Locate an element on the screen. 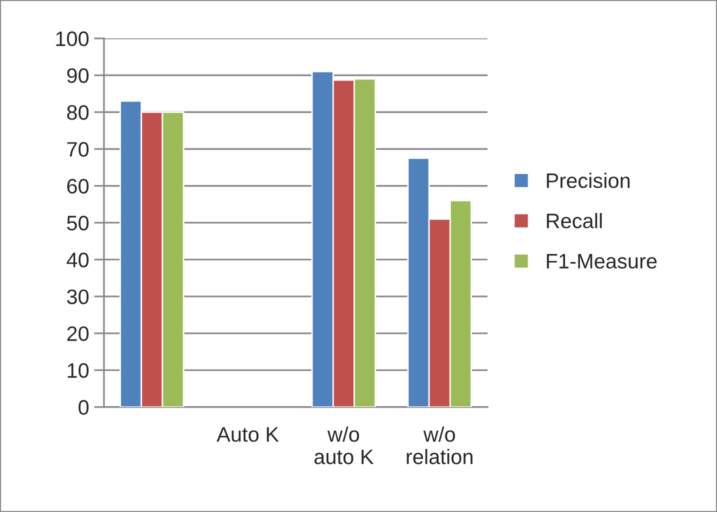  y-tick-label: 10 is located at coordinates (78, 370).